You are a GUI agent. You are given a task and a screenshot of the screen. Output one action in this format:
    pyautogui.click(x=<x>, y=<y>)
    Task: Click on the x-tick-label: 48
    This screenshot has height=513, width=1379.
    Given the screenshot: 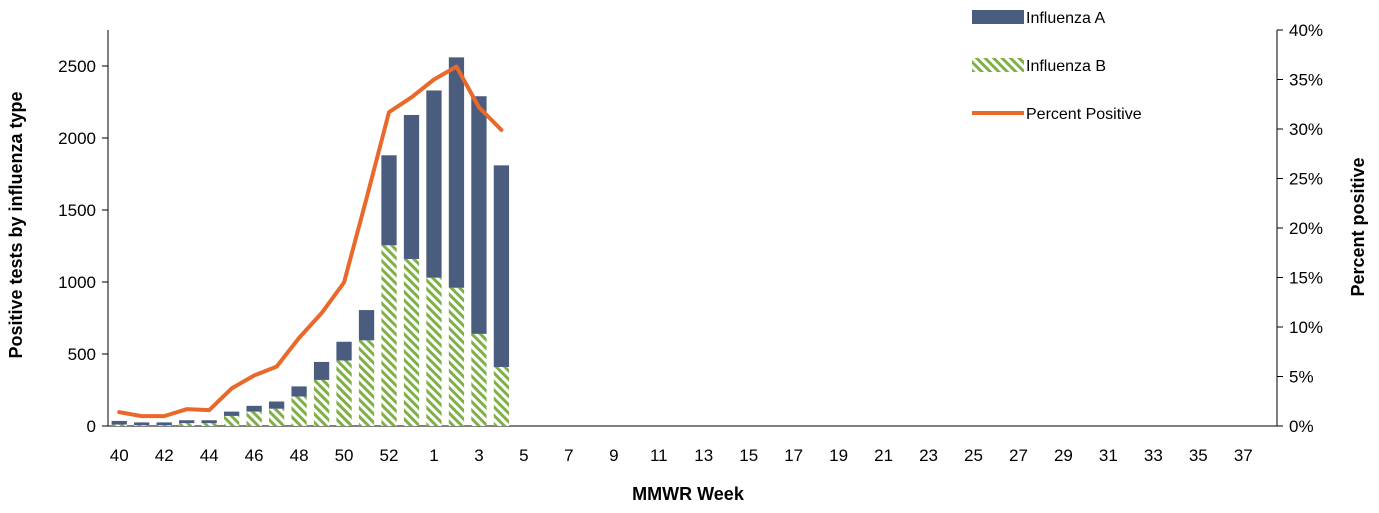 What is the action you would take?
    pyautogui.click(x=299, y=455)
    